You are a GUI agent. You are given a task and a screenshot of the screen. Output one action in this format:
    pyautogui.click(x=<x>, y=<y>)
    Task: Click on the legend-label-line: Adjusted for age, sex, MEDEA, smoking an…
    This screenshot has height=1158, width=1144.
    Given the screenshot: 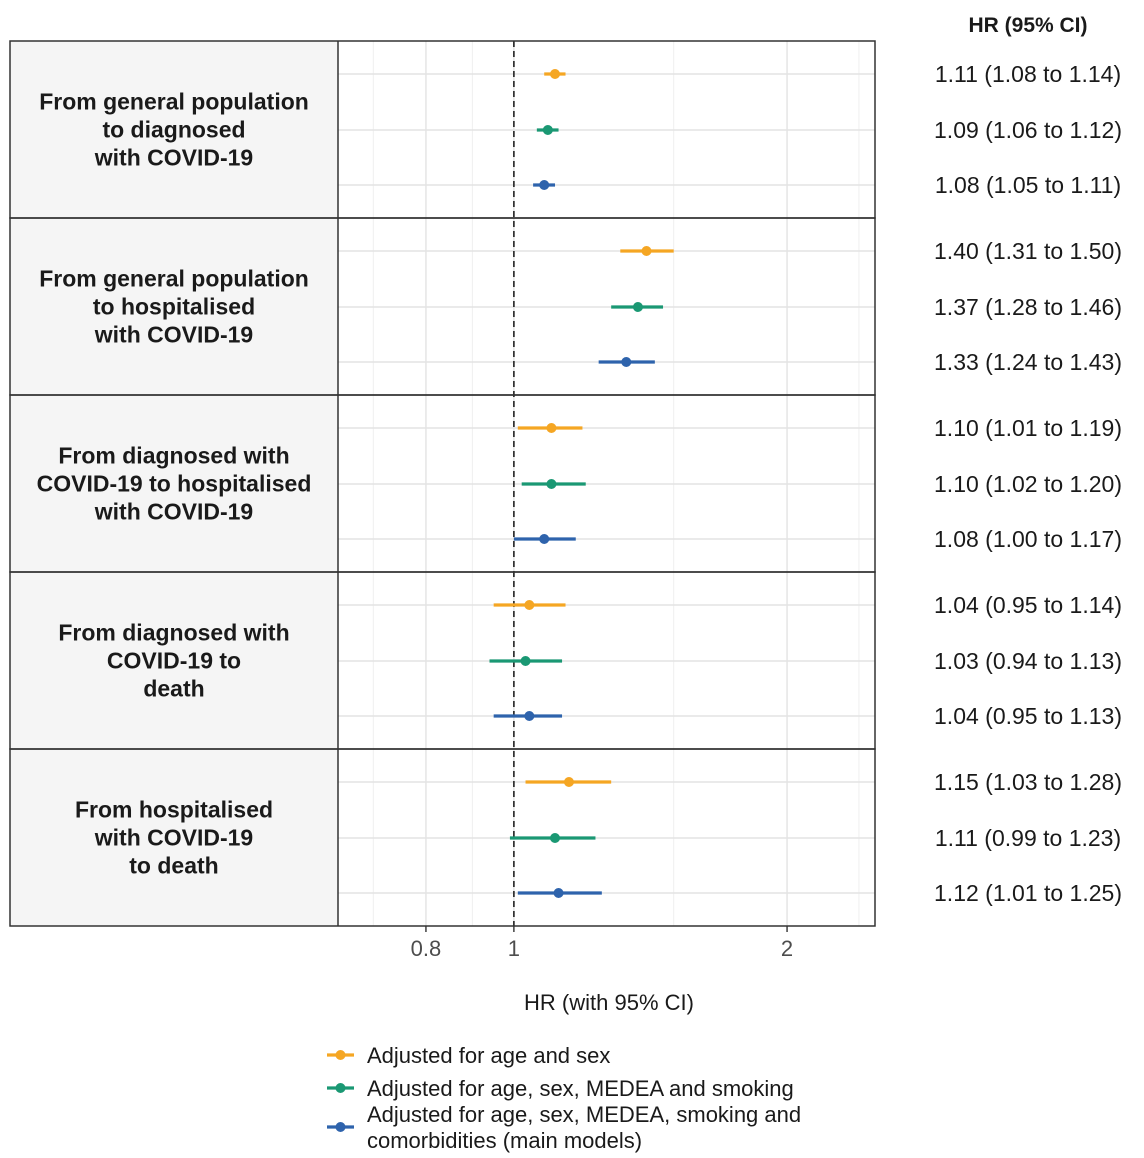 What is the action you would take?
    pyautogui.click(x=584, y=1114)
    